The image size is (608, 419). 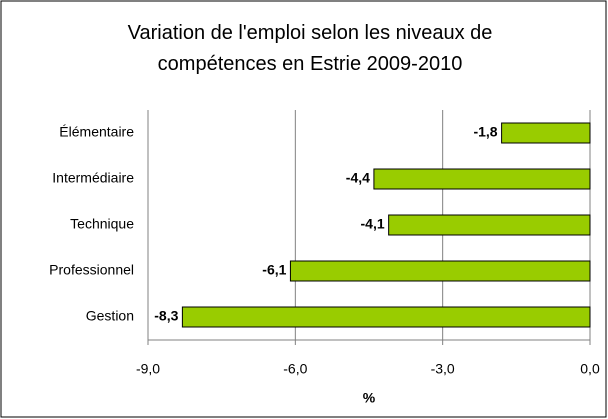 I want to click on y-tick-label: Intermédiaire, so click(x=93, y=178).